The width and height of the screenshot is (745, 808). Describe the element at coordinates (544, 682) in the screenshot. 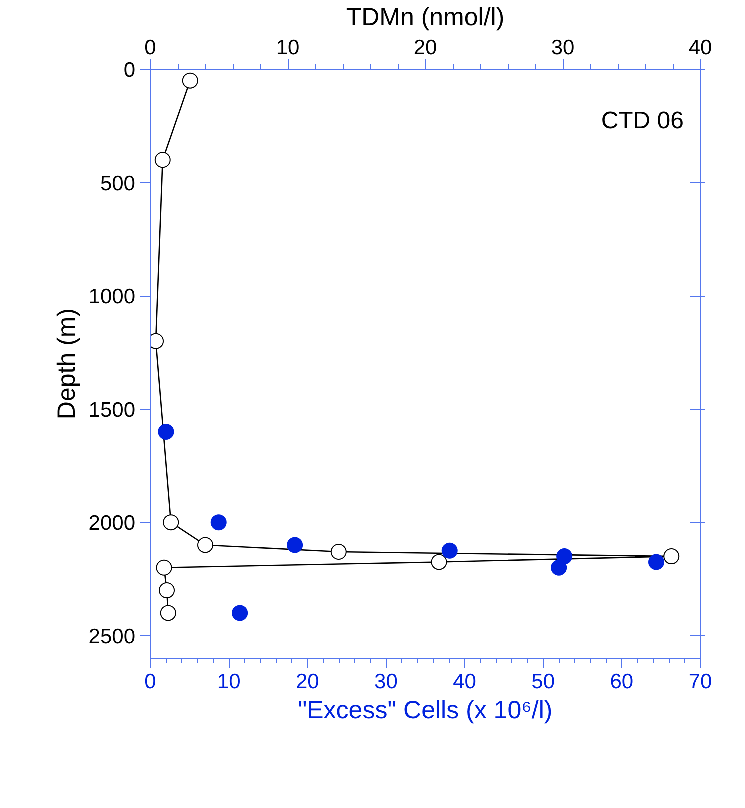

I see `x-tick-label: 50` at that location.